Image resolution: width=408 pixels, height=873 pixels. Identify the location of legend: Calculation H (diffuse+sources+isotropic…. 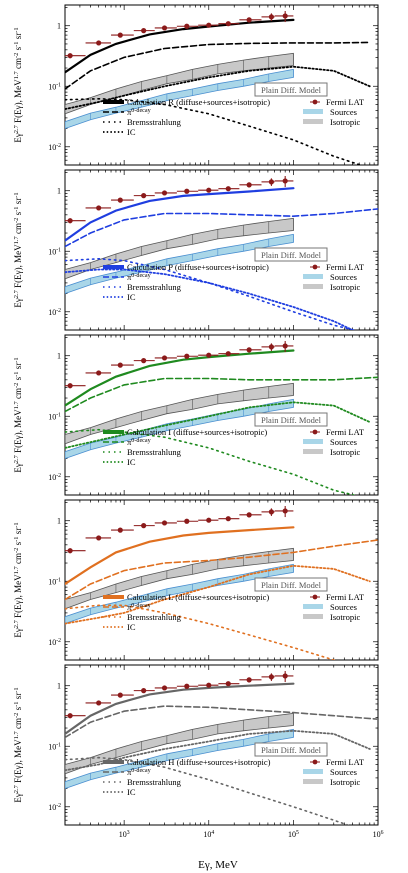
(234, 777).